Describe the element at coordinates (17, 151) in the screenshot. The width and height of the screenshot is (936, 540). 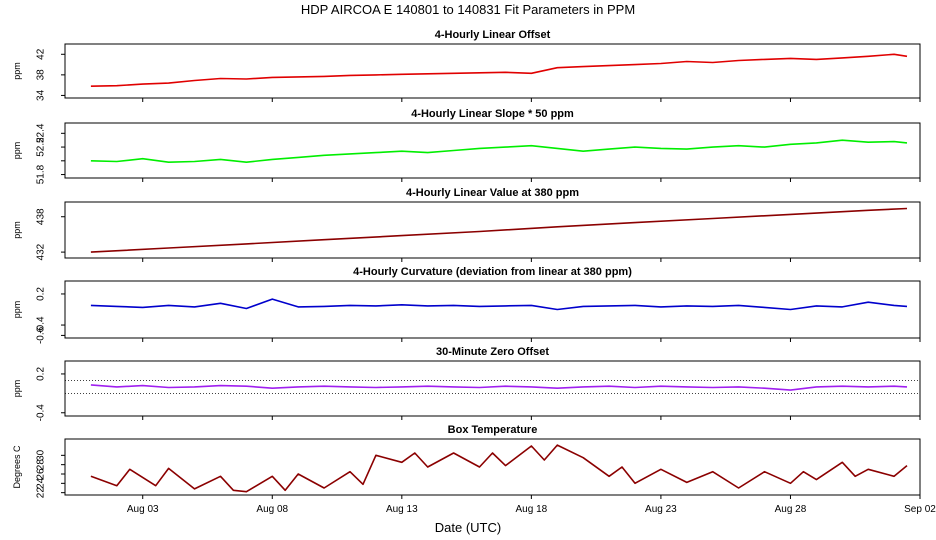
I see `panel-2-ylabel: ppm` at that location.